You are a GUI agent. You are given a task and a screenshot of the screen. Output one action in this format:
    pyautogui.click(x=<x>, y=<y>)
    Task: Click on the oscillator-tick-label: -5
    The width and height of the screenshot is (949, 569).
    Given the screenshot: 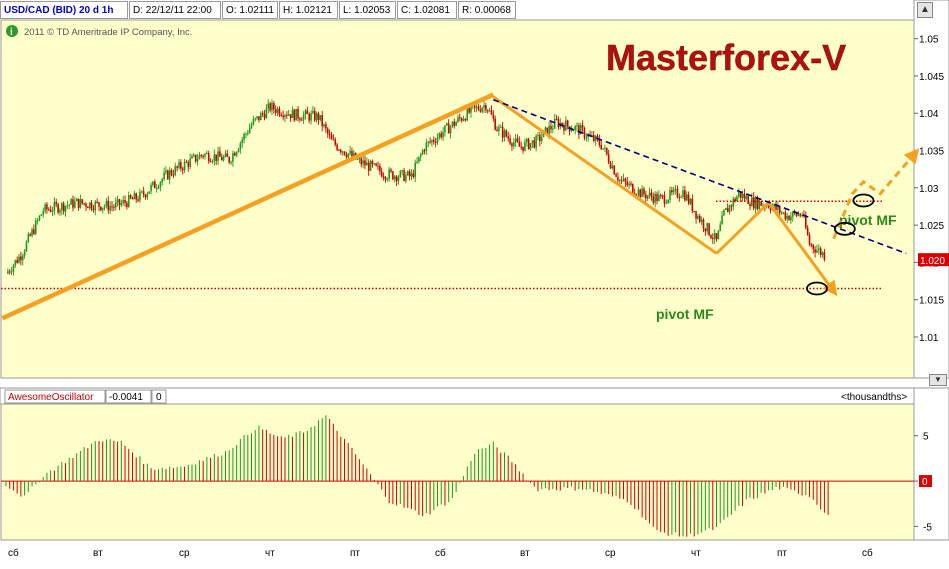 What is the action you would take?
    pyautogui.click(x=927, y=527)
    